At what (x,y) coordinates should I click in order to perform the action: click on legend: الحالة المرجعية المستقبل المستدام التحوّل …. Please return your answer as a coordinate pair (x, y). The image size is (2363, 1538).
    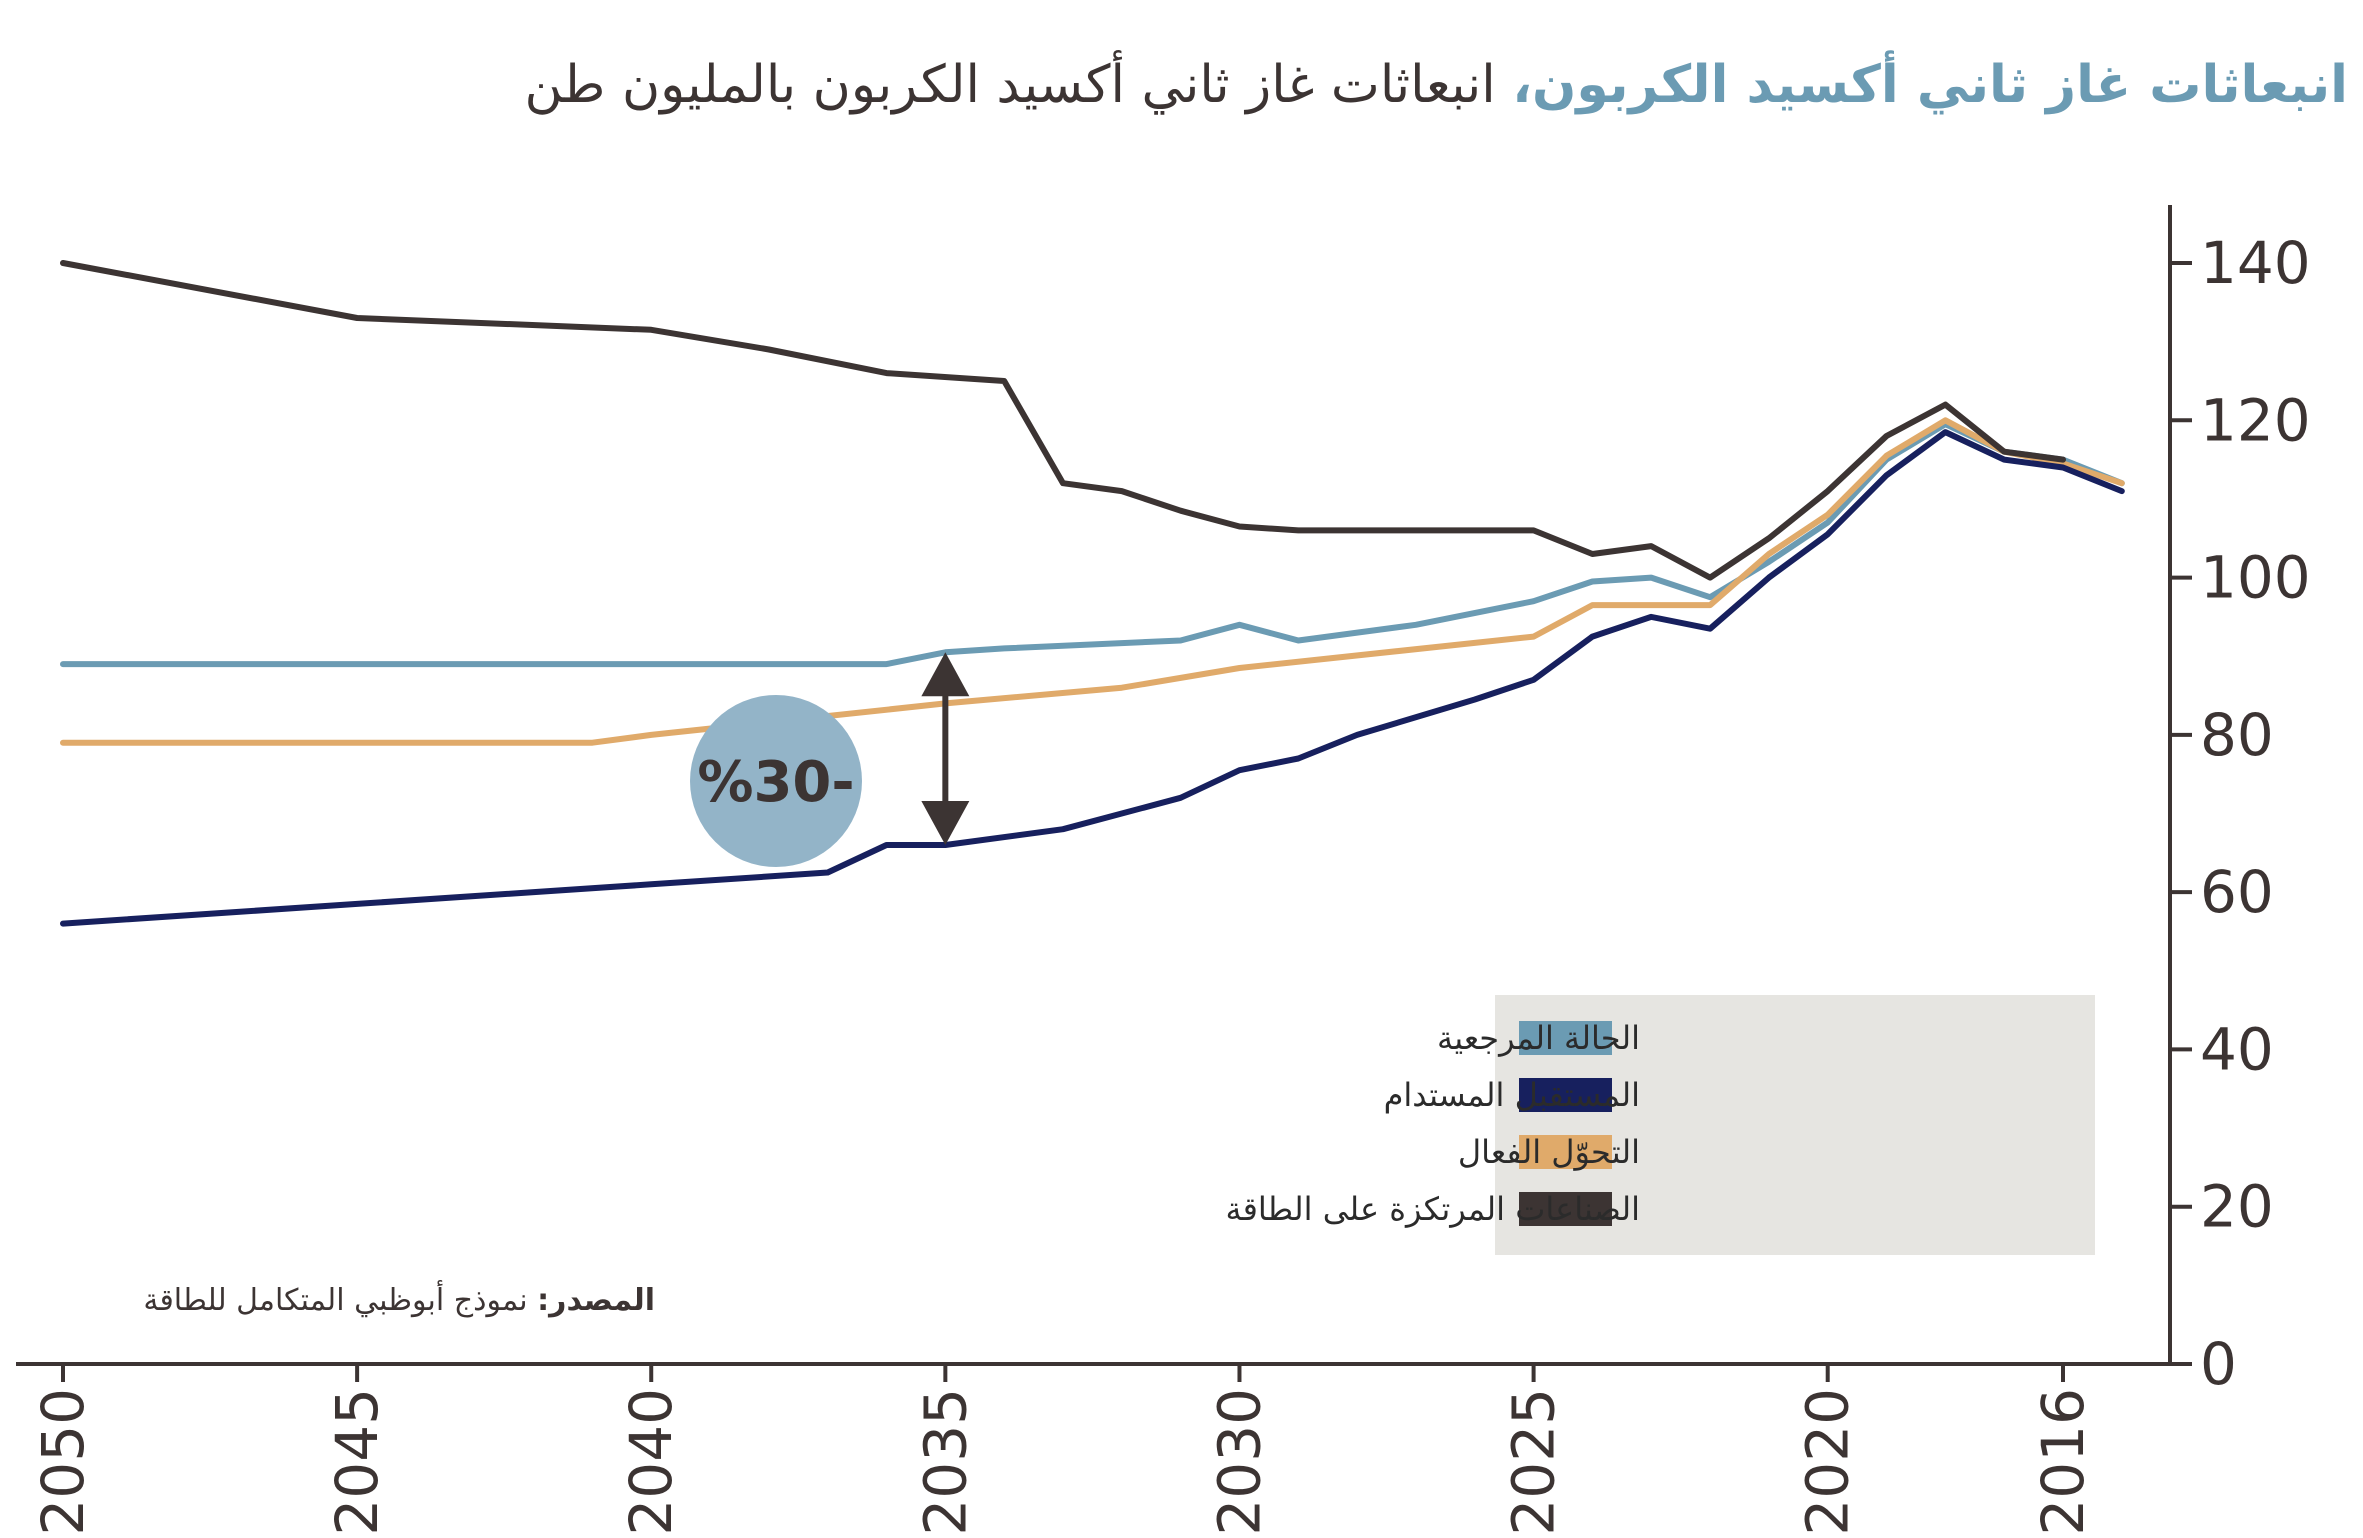
    Looking at the image, I should click on (1660, 1125).